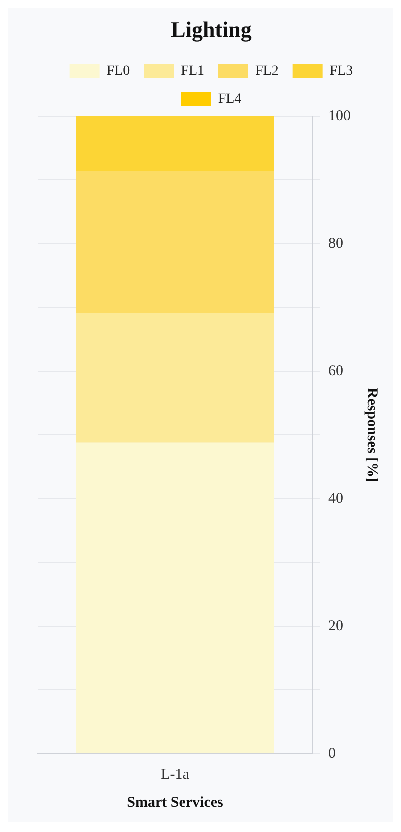  What do you see at coordinates (230, 100) in the screenshot?
I see `legend-label: FL4` at bounding box center [230, 100].